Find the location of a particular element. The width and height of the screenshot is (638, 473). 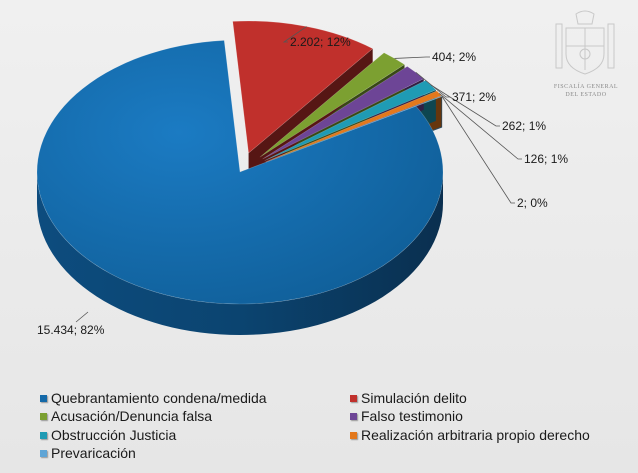

legend-item: Simulación delito is located at coordinates (408, 398).